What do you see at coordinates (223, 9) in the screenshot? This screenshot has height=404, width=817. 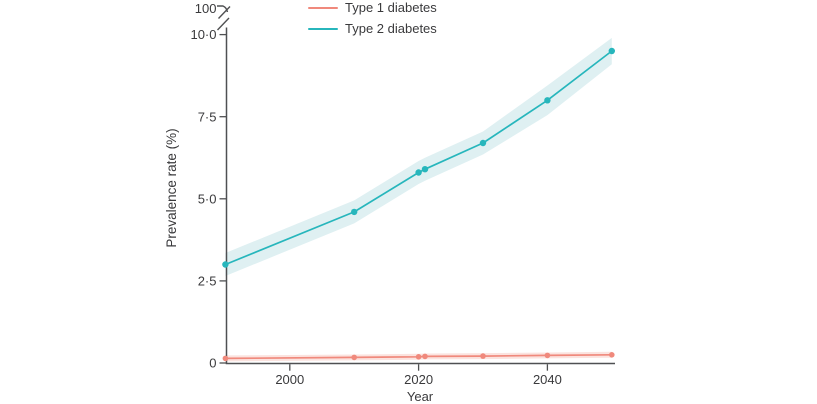 I see `y-axis-break-top-tick` at bounding box center [223, 9].